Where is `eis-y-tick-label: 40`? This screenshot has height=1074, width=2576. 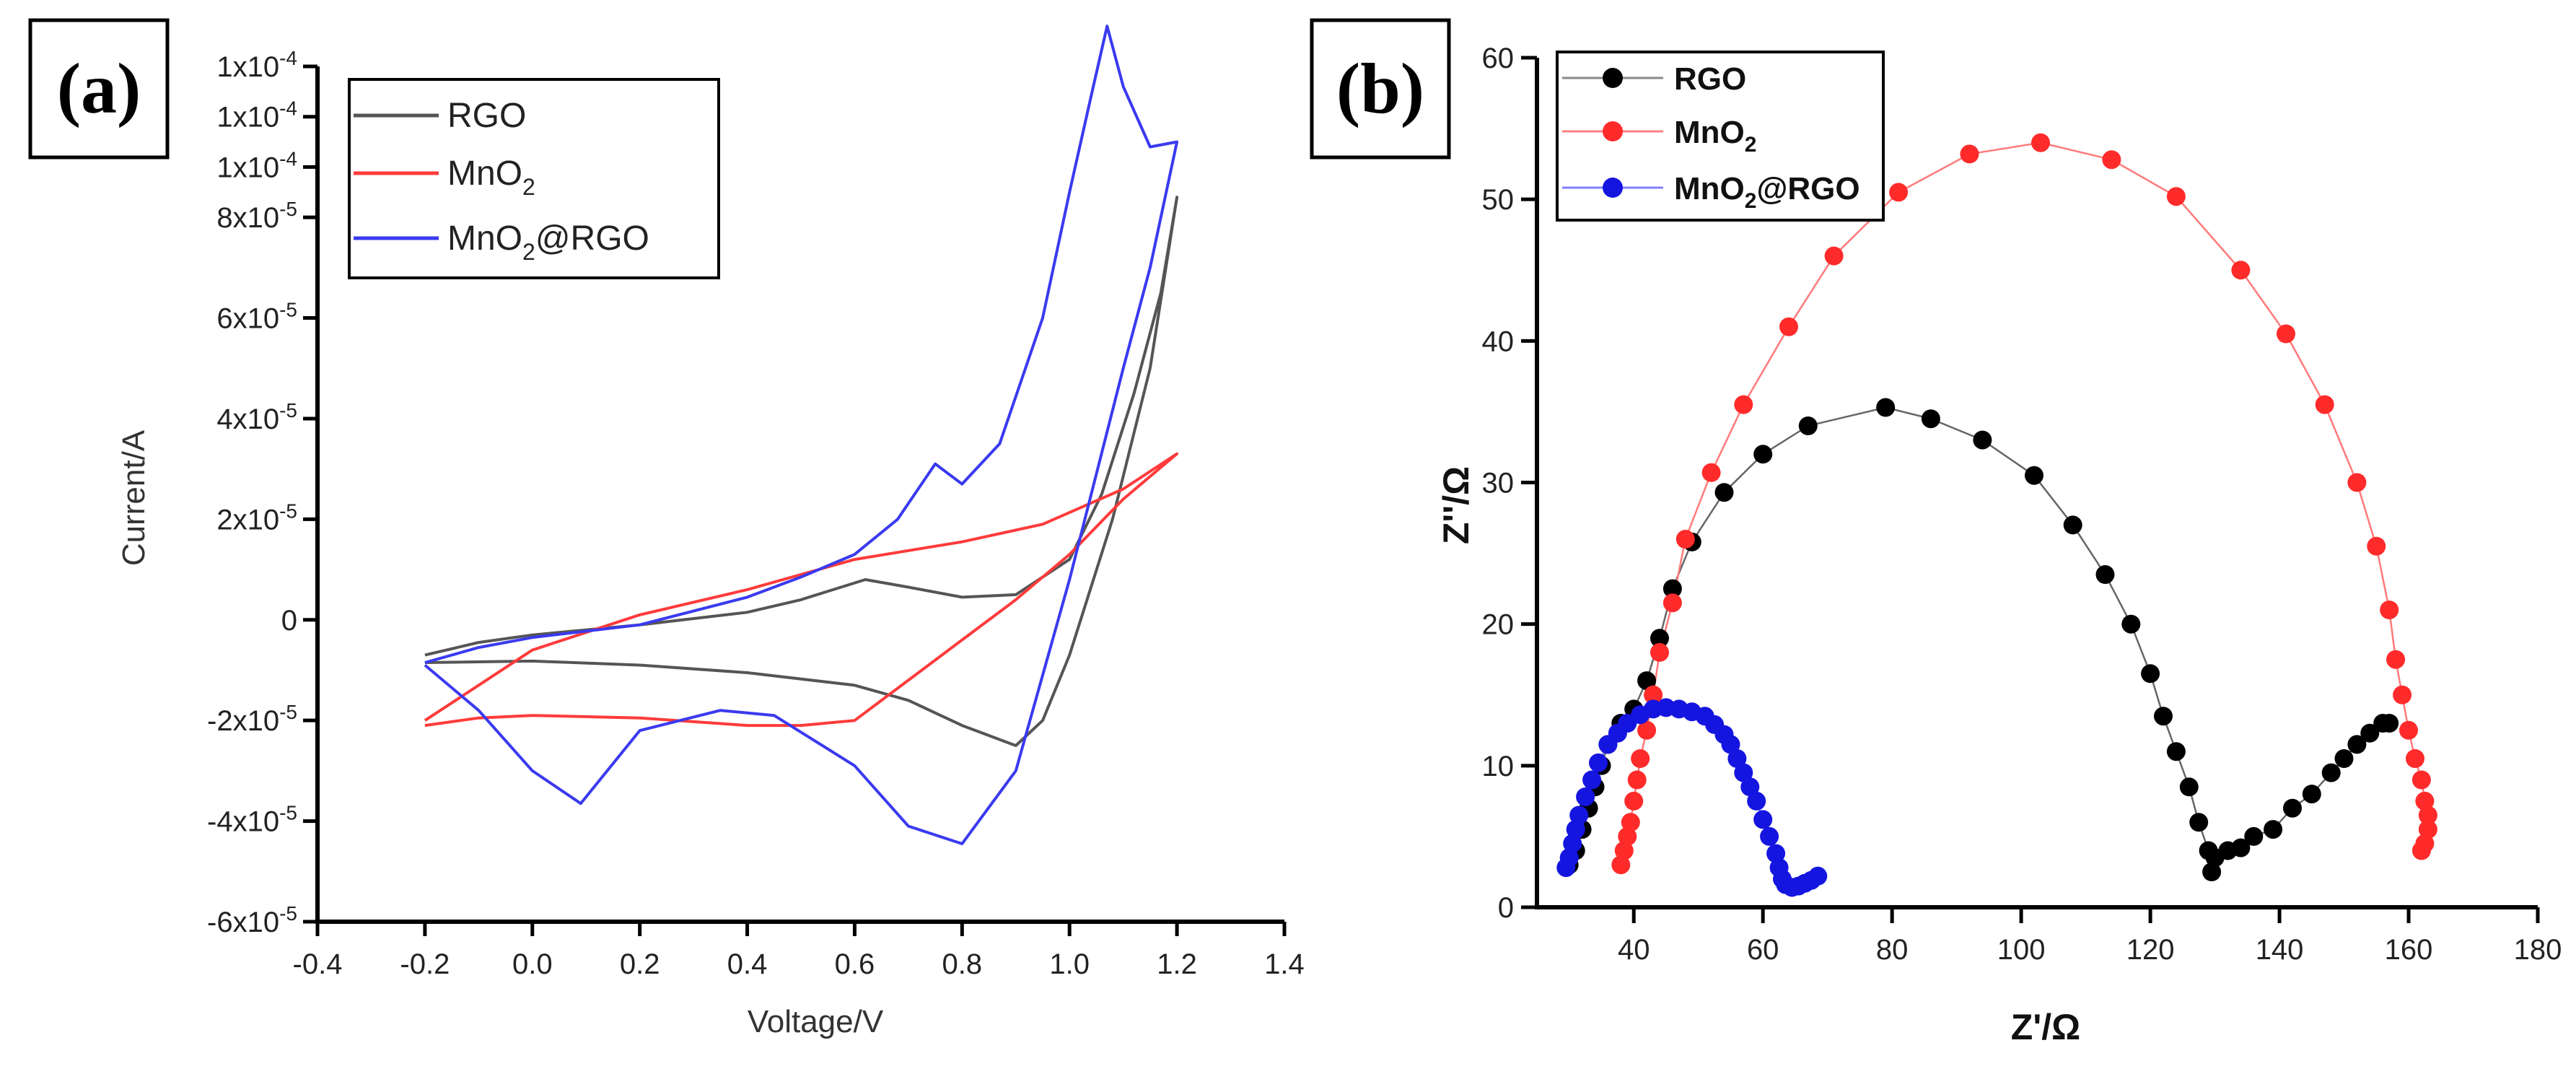 eis-y-tick-label: 40 is located at coordinates (1498, 342).